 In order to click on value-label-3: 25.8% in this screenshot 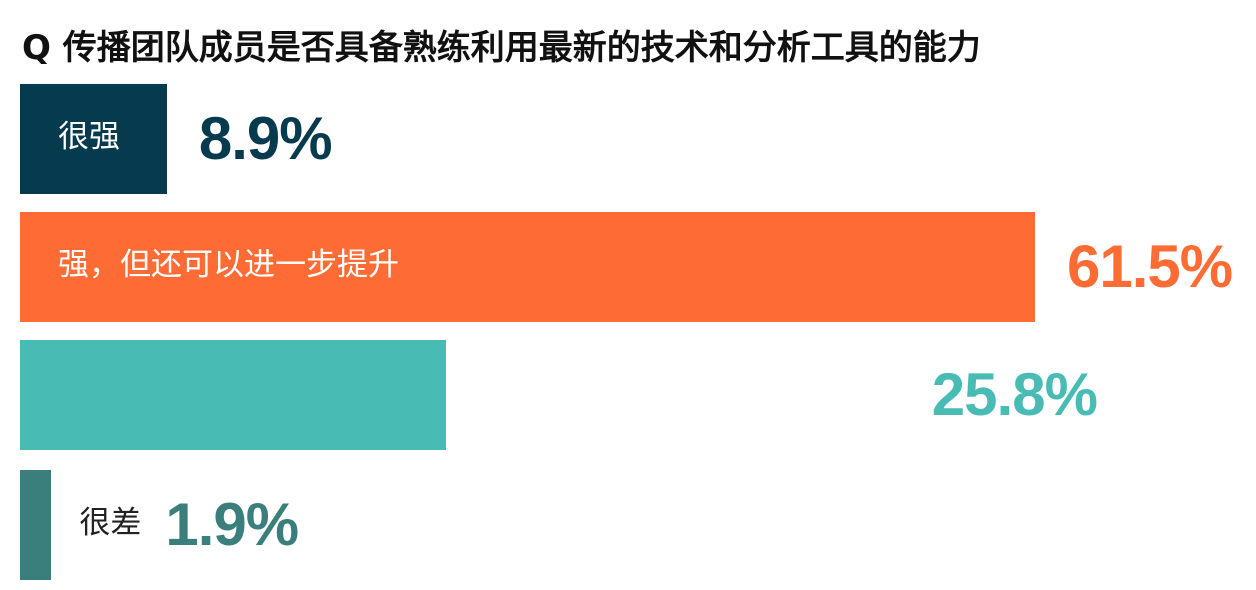, I will do `click(1014, 394)`.